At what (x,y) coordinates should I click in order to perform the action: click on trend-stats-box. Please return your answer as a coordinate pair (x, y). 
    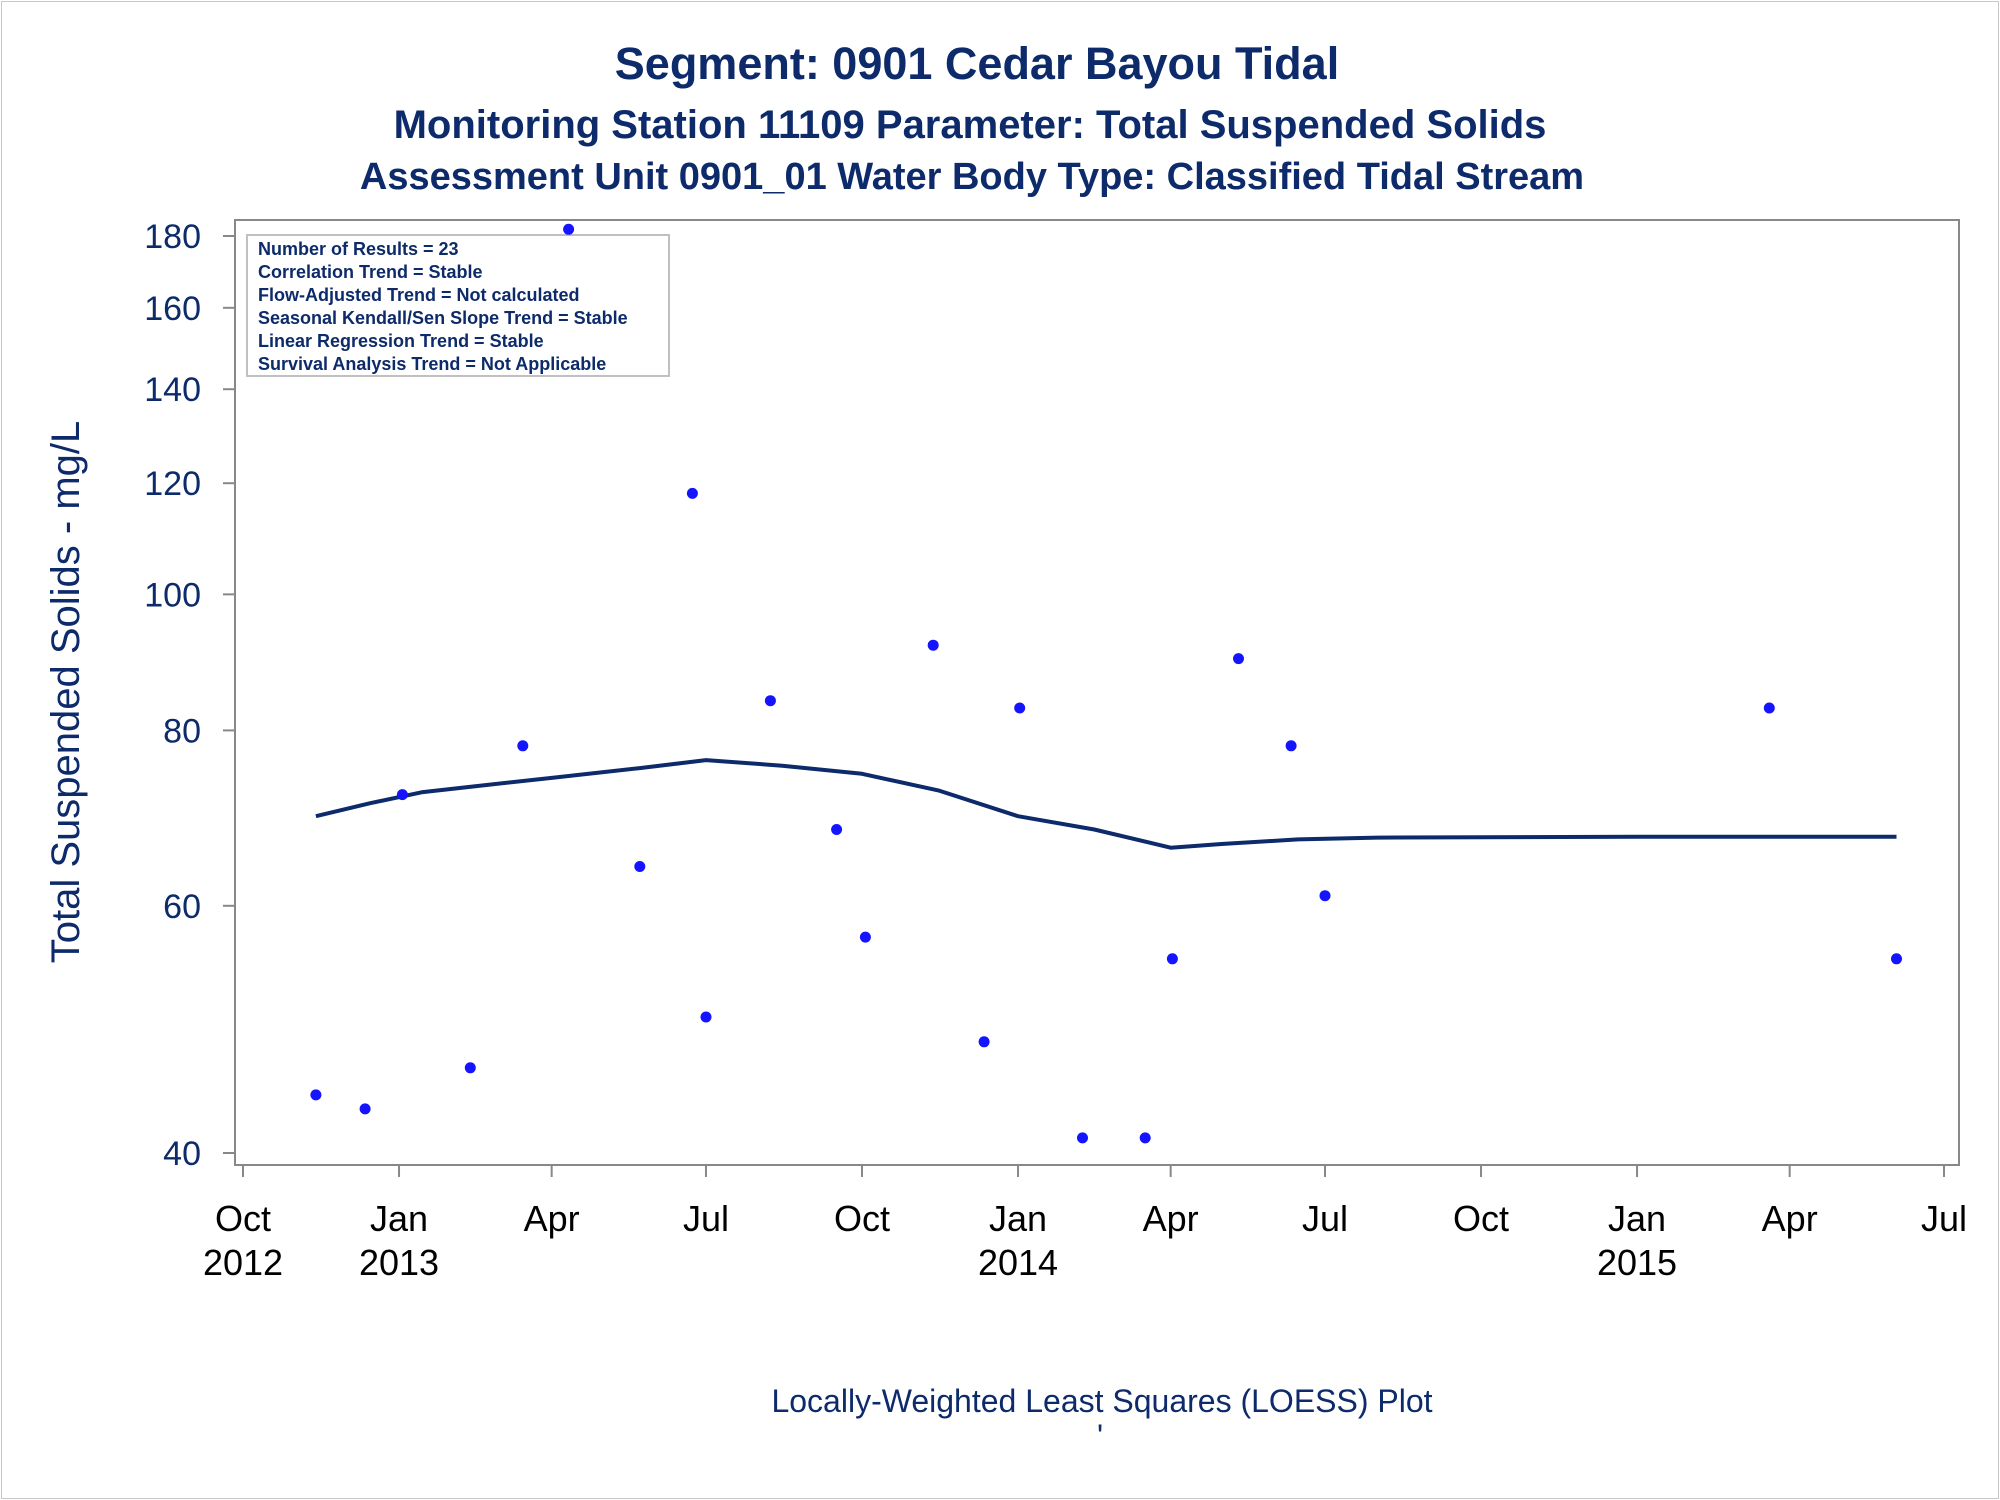
    Looking at the image, I should click on (458, 305).